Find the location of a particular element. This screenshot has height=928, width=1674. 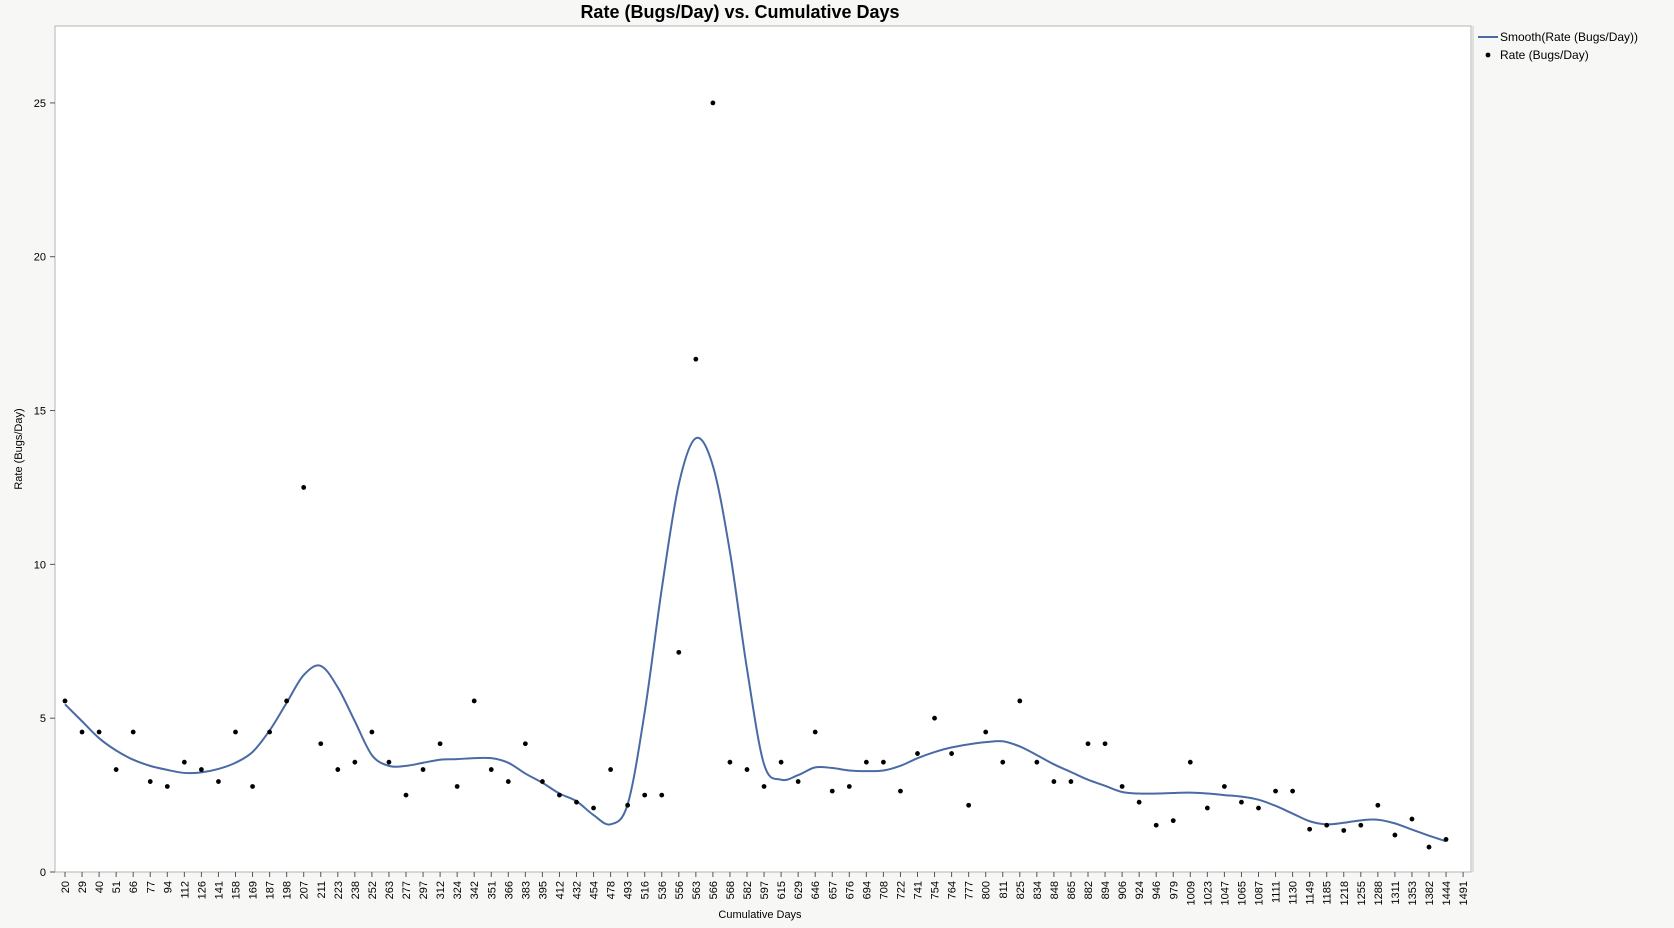

x-tick-label: 811 is located at coordinates (1004, 890).